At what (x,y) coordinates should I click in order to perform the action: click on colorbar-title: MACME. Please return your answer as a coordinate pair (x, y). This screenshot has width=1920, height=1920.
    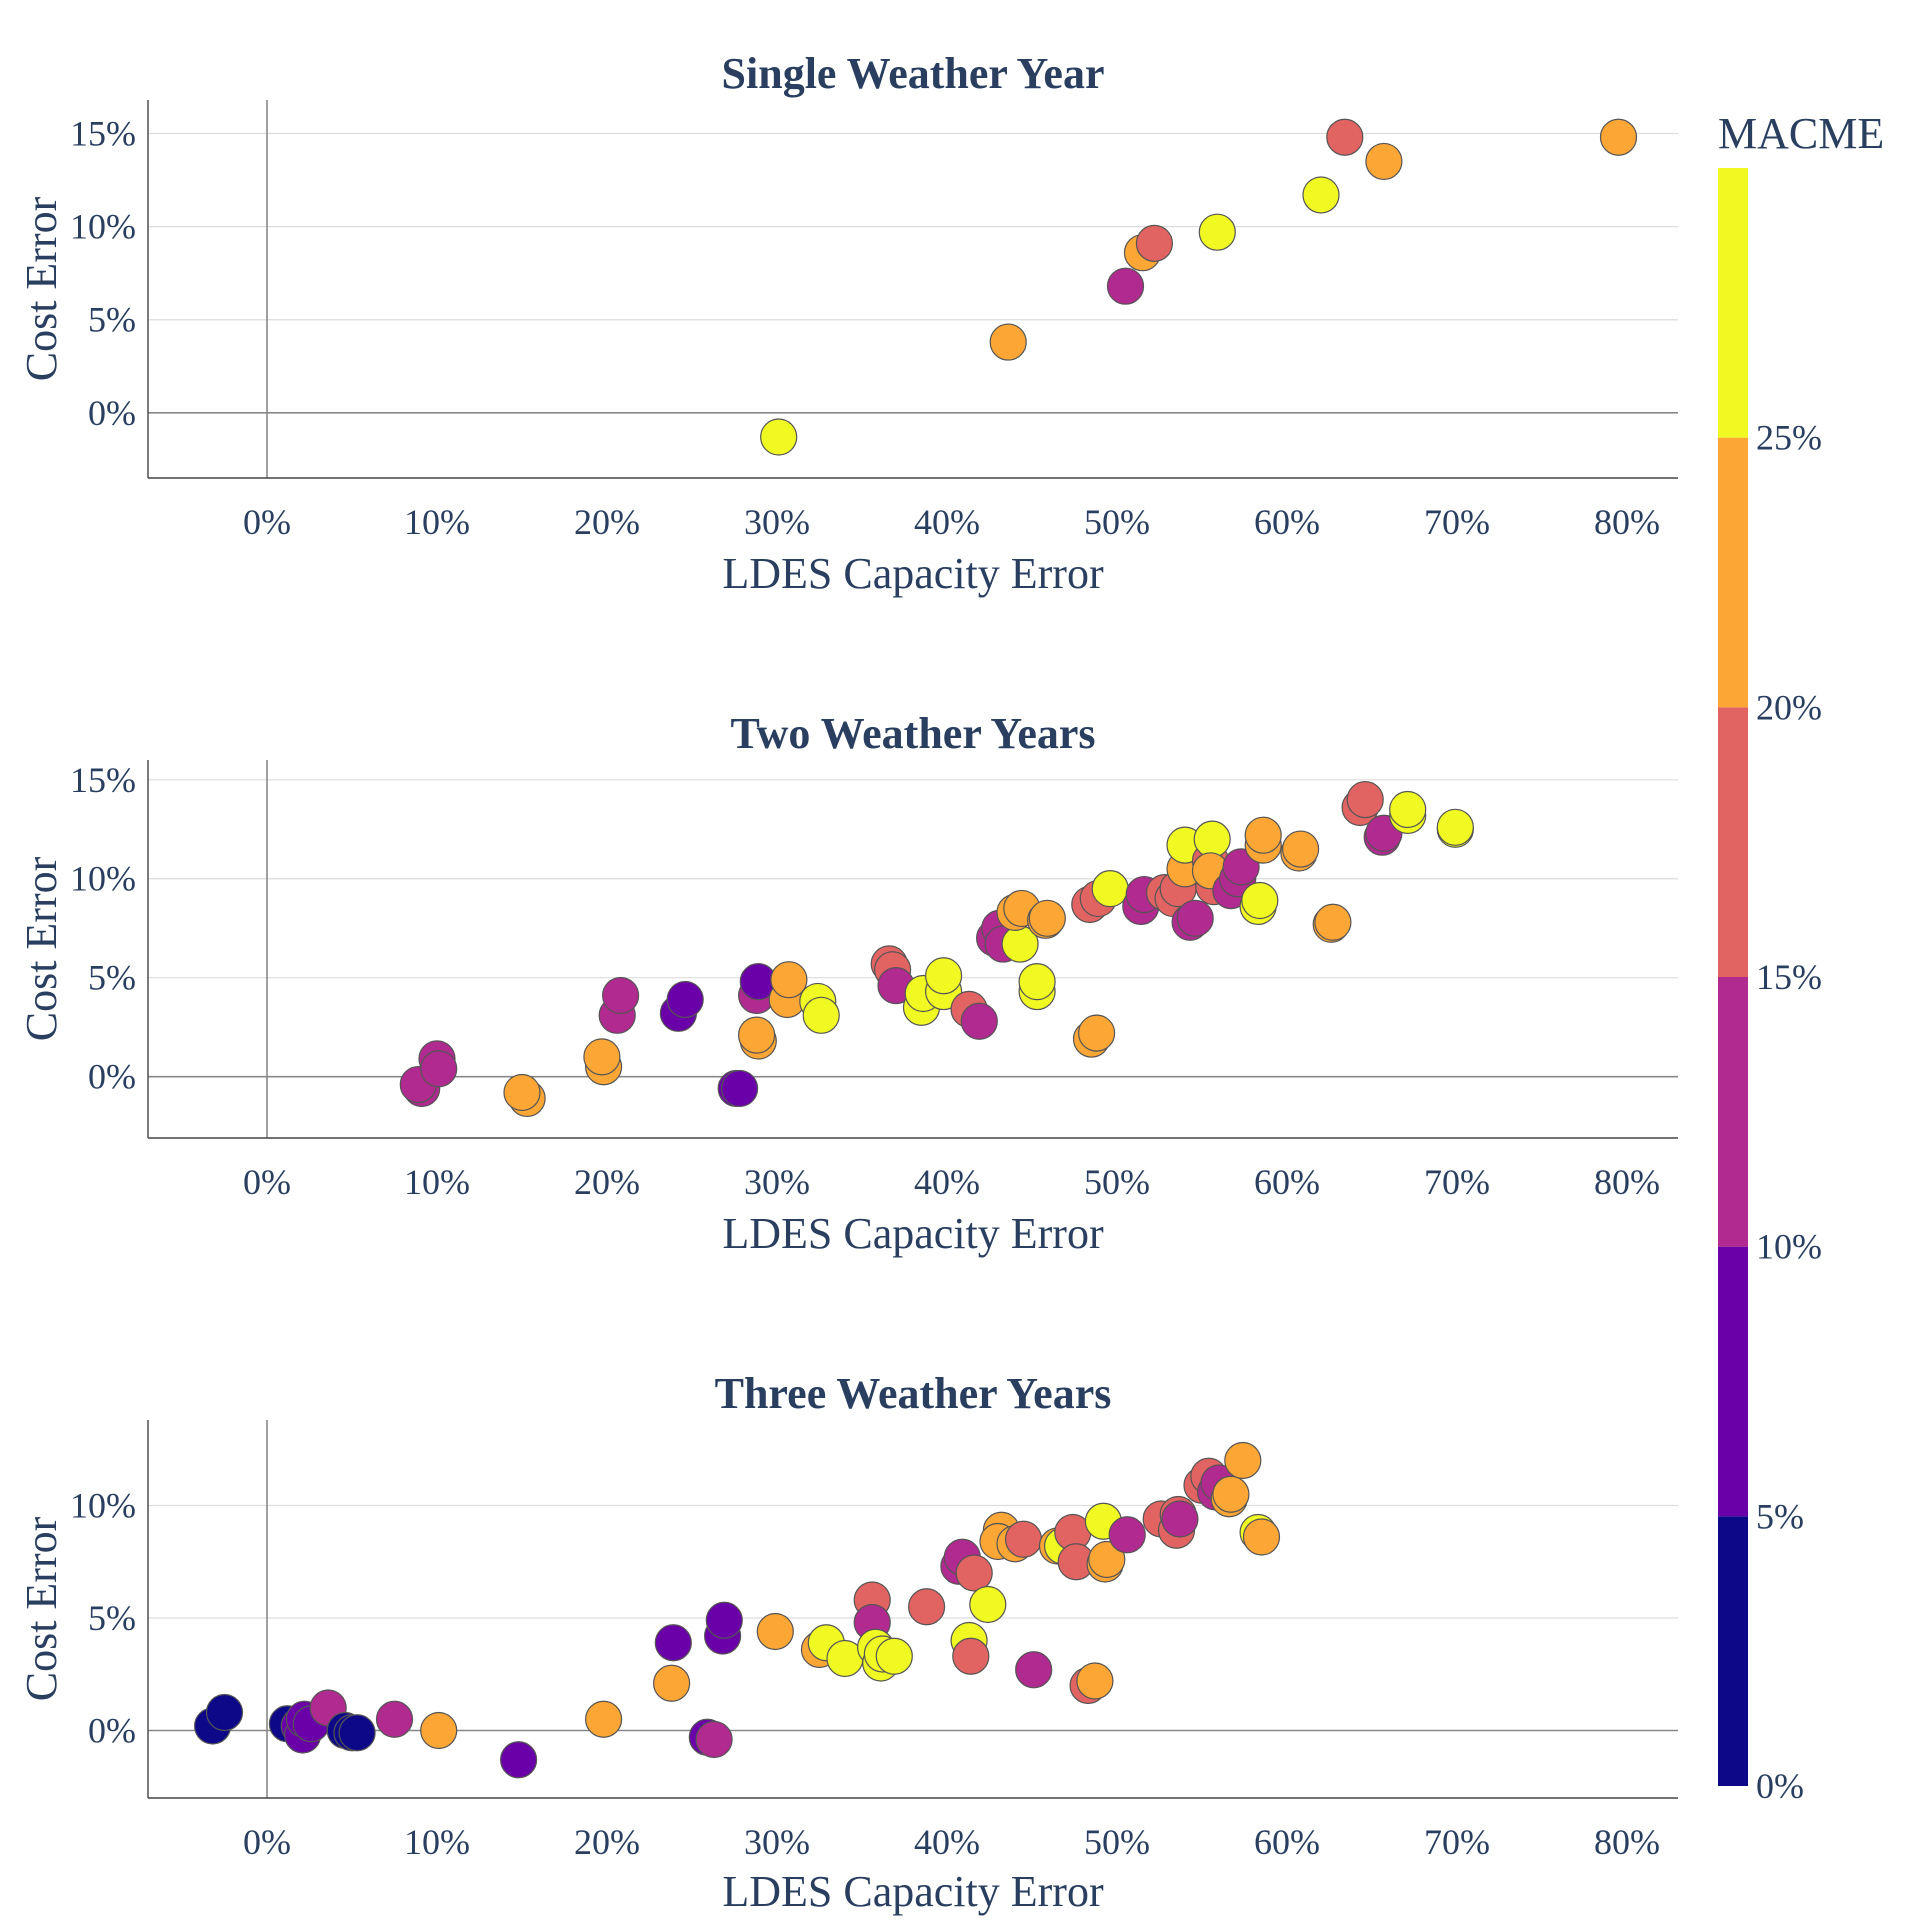
    Looking at the image, I should click on (1801, 133).